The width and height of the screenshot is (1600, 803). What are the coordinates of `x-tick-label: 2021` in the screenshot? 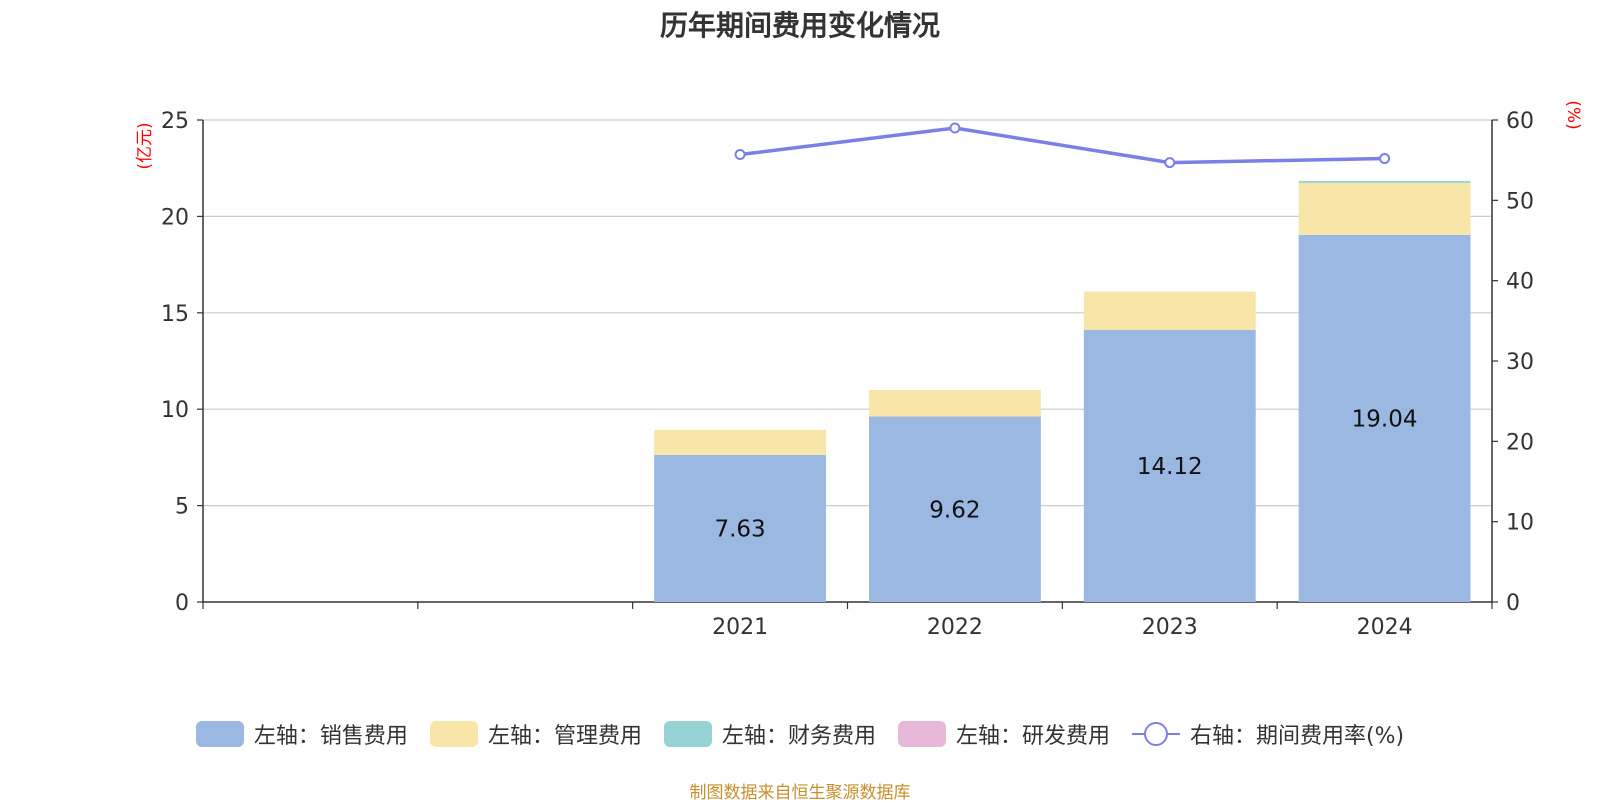 It's located at (740, 627).